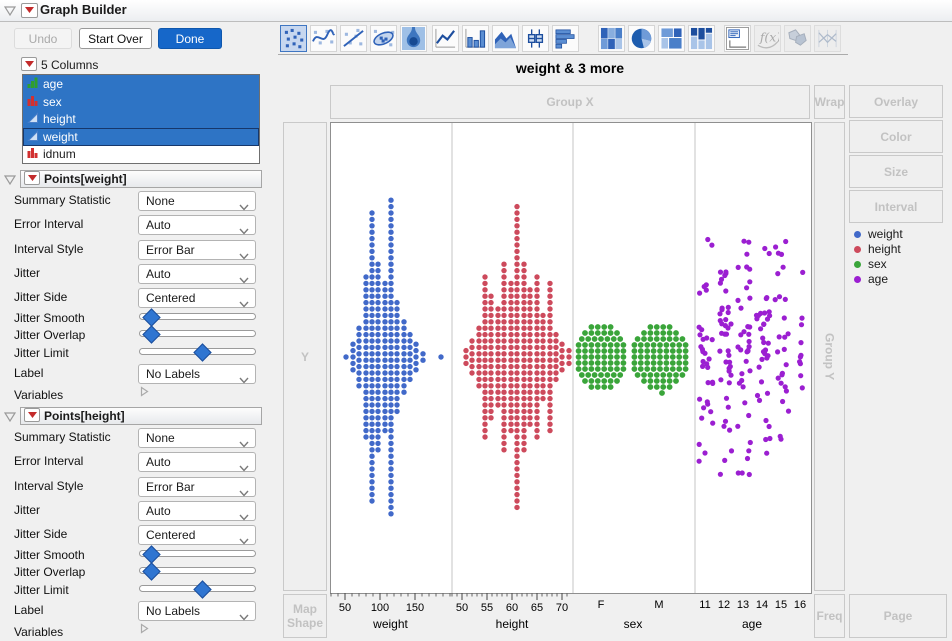 The height and width of the screenshot is (641, 952). Describe the element at coordinates (323, 38) in the screenshot. I see `smoother-element-icon` at that location.